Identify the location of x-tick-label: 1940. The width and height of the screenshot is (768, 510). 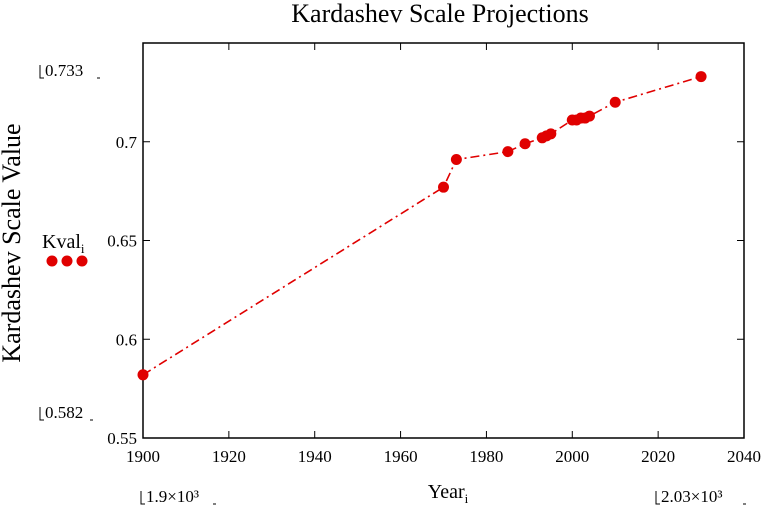
(315, 456).